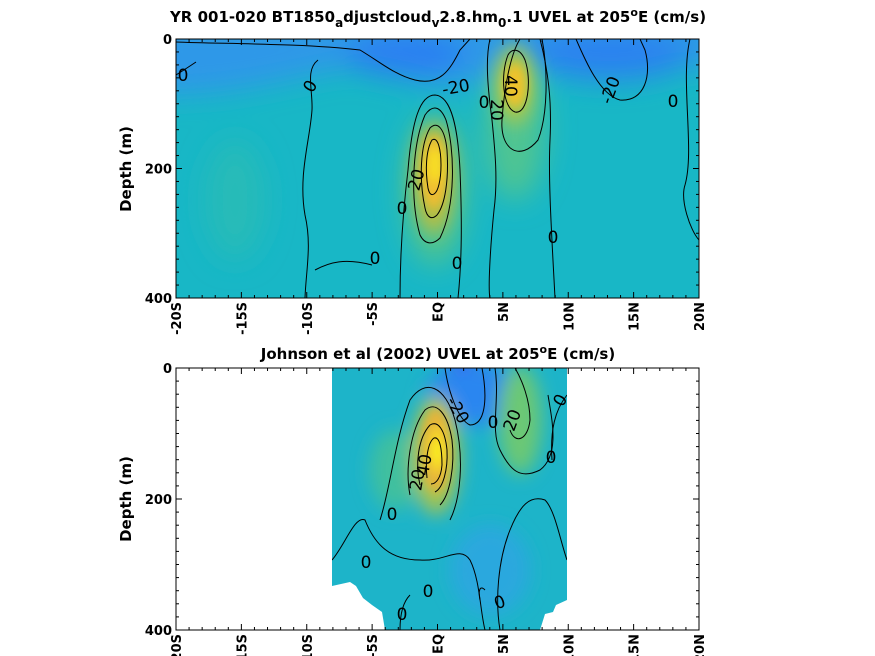 The image size is (875, 656). What do you see at coordinates (464, 508) in the screenshot?
I see `chart-2-contour-labels: -20 0 20 0 40 20 0 0 0 0 0 0` at bounding box center [464, 508].